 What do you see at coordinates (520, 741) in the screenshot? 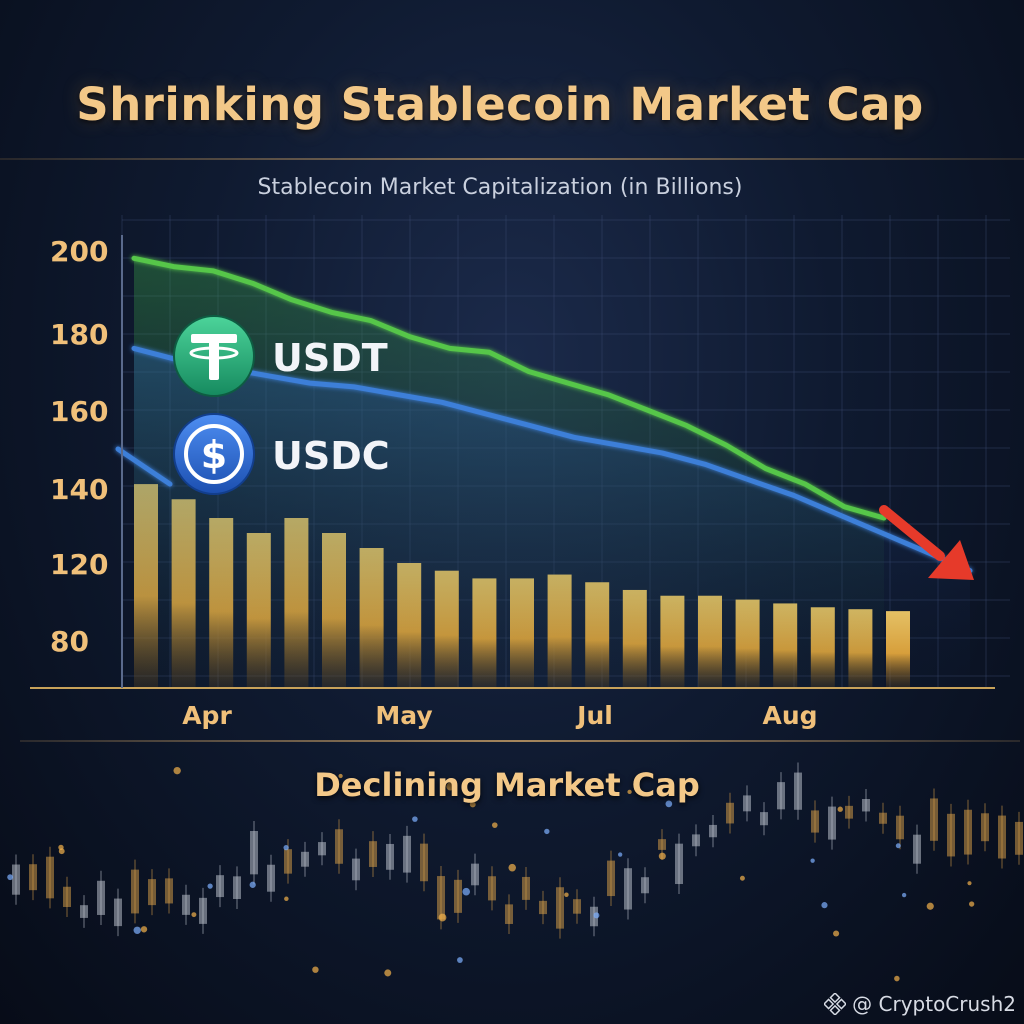
I see `section-divider` at bounding box center [520, 741].